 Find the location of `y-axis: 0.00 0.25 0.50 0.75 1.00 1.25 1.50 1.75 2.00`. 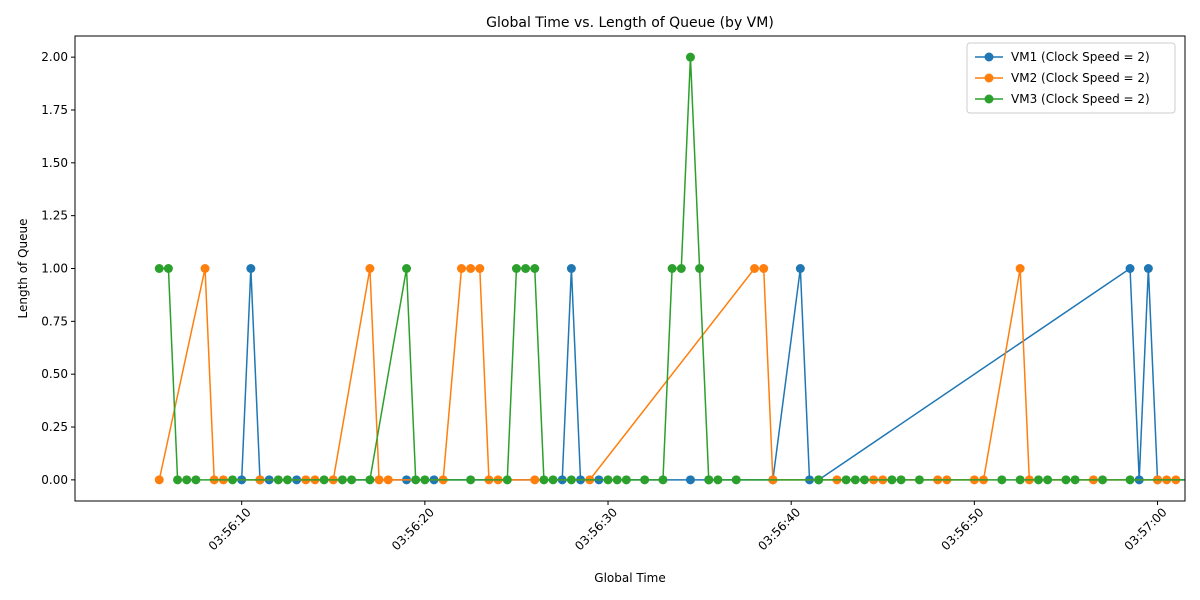

y-axis: 0.00 0.25 0.50 0.75 1.00 1.25 1.50 1.75 2.00 is located at coordinates (58, 268).